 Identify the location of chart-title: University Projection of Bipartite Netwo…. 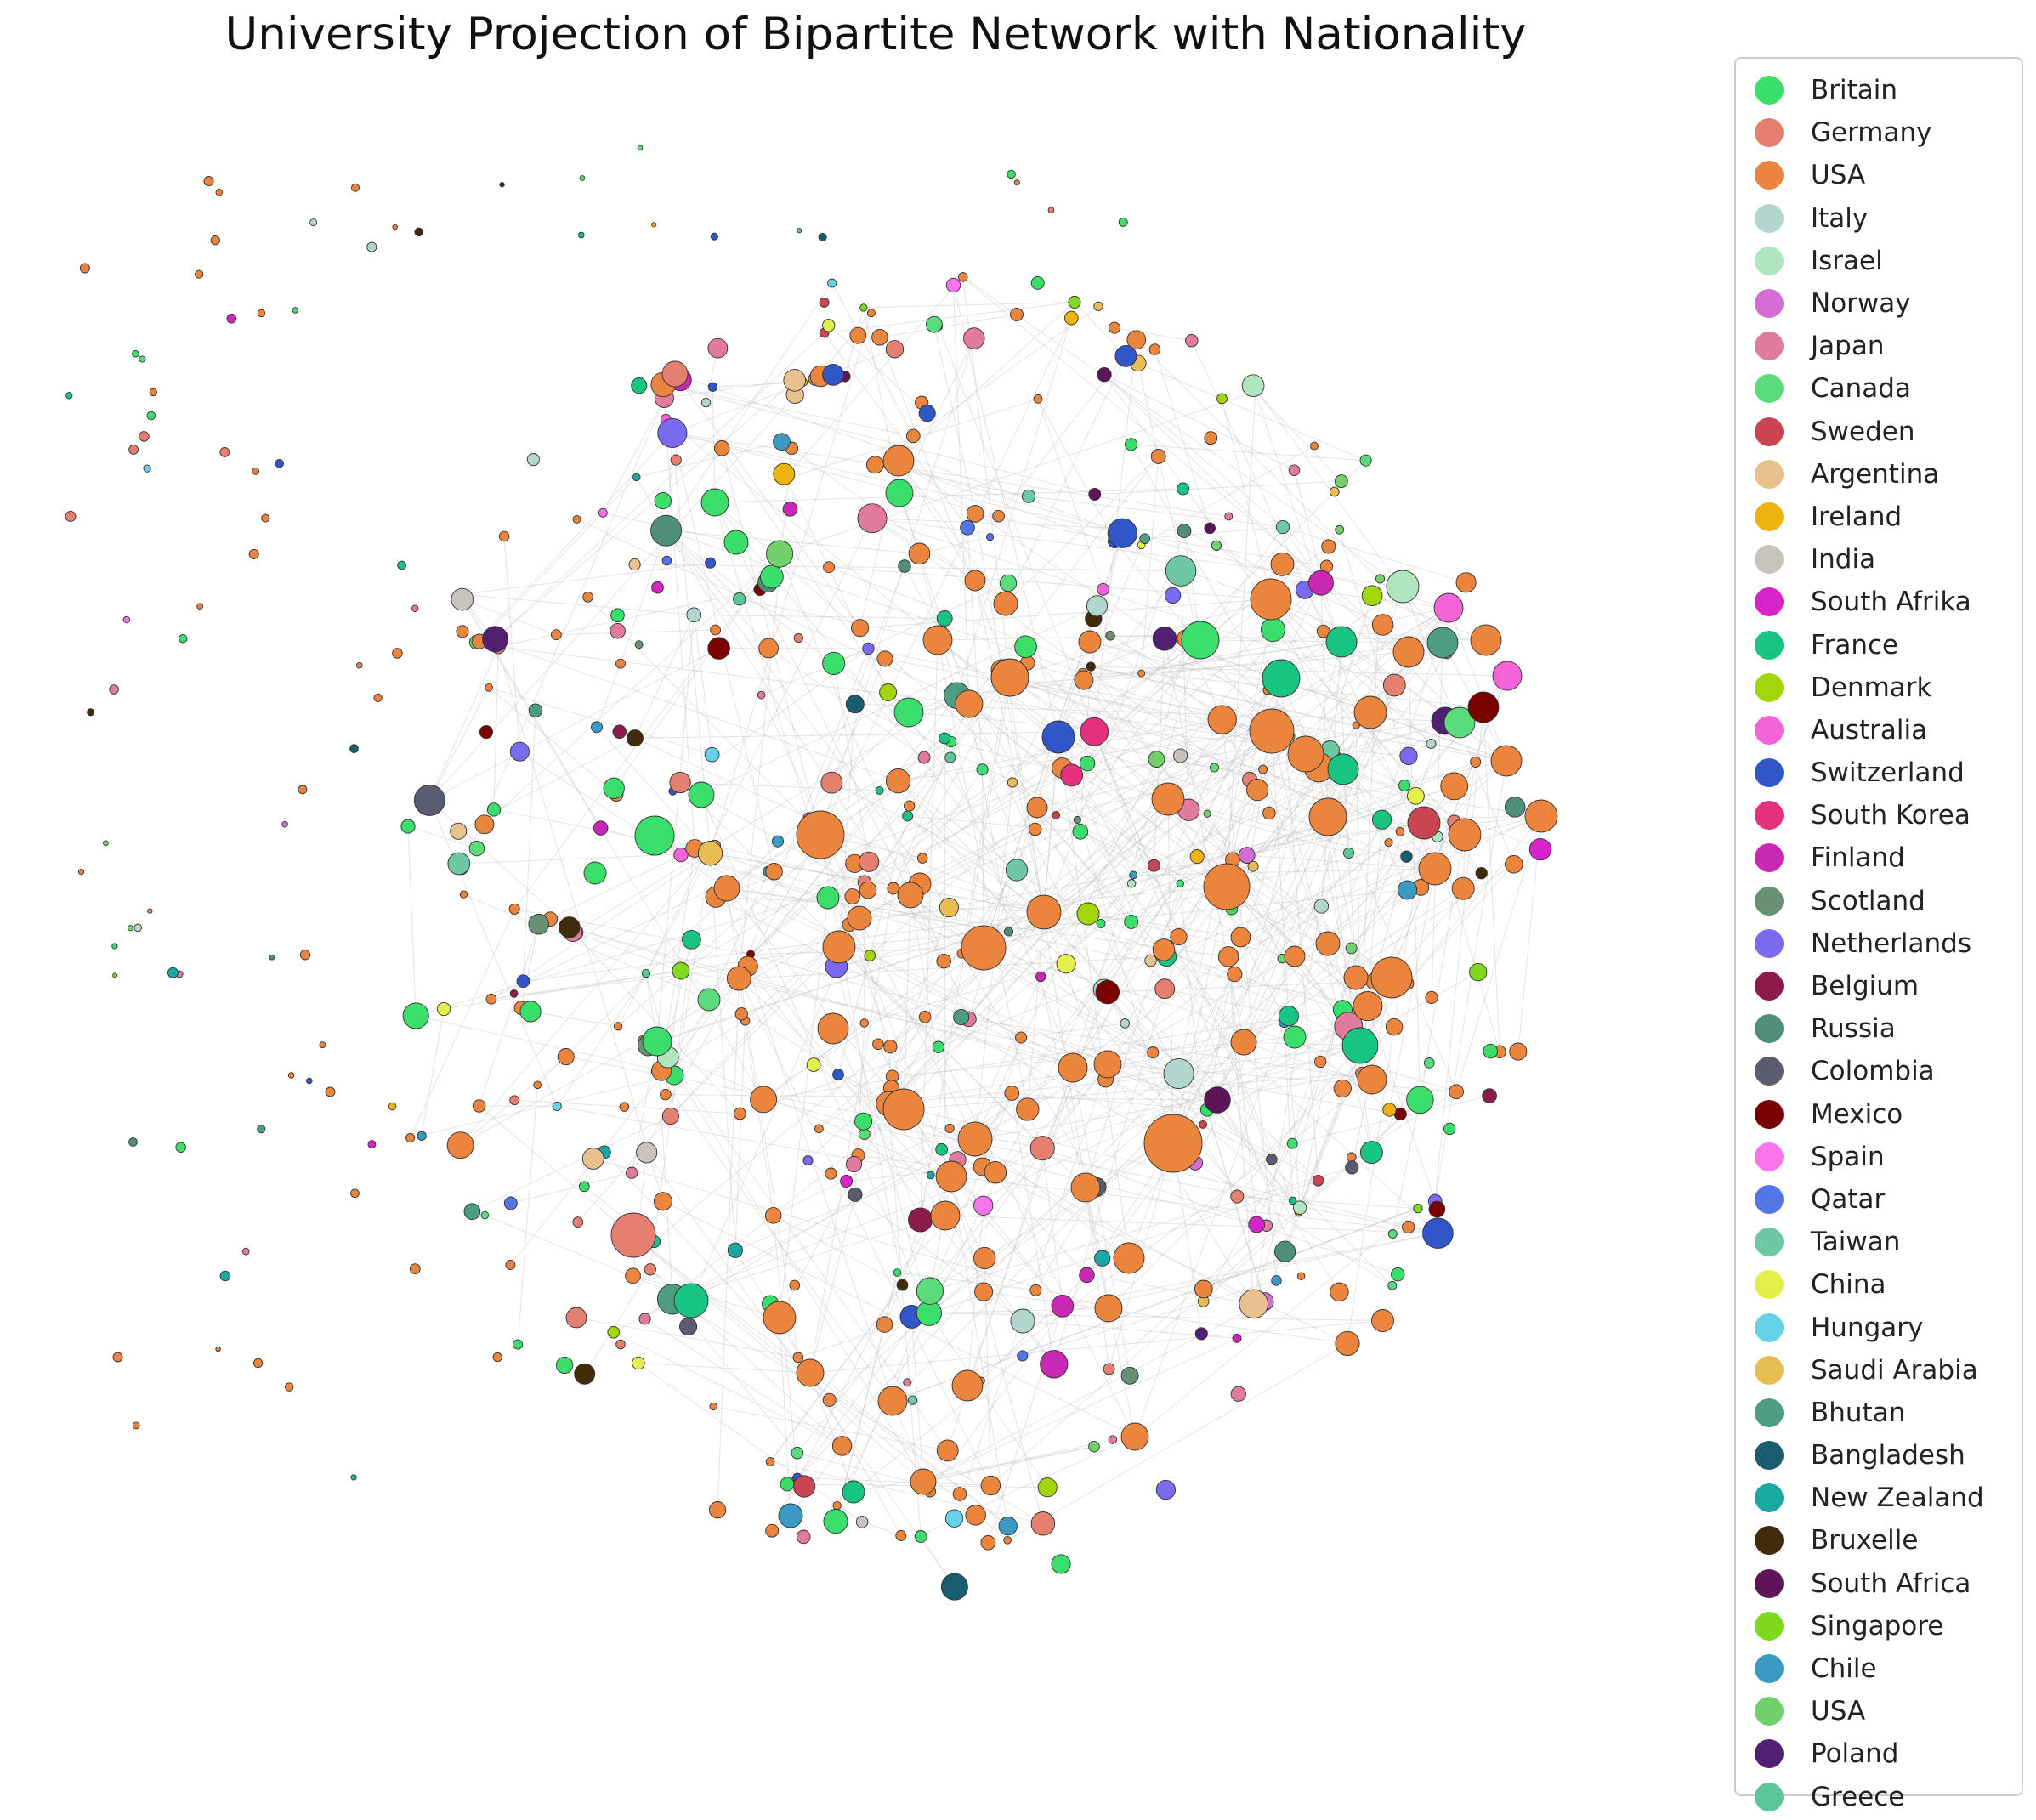
(875, 34).